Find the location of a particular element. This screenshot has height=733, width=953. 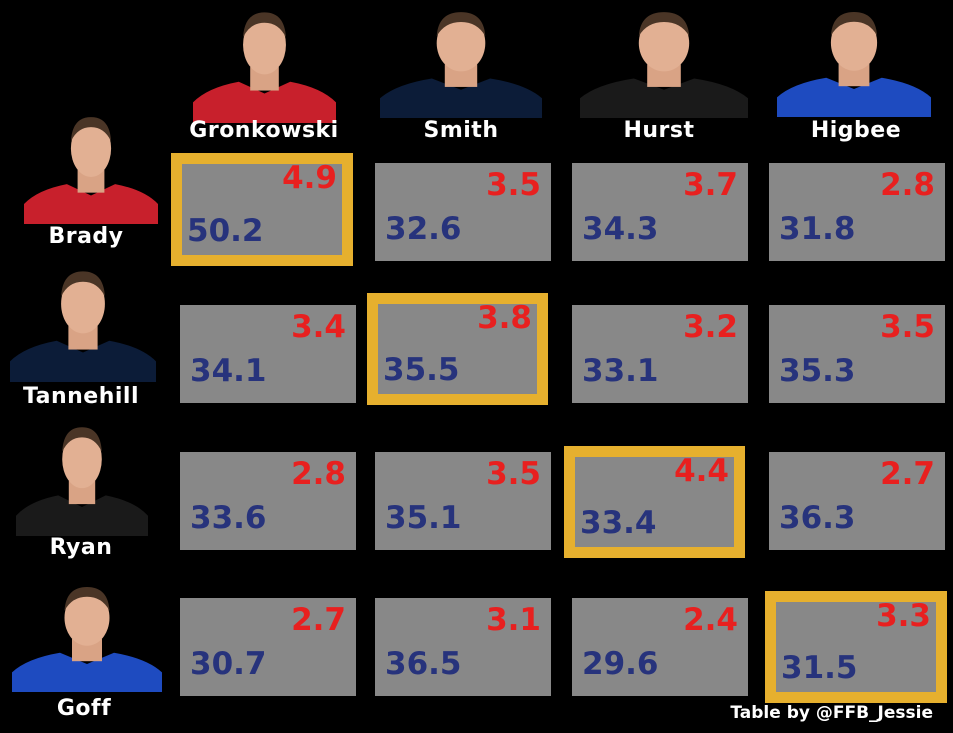

row-photo-goff is located at coordinates (87, 636).